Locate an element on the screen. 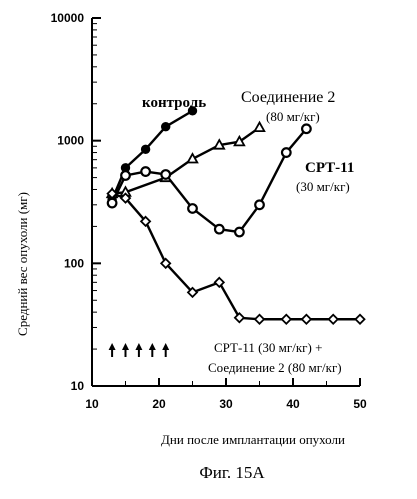 This screenshot has height=499, width=417. x-tick-label: 40 is located at coordinates (293, 404).